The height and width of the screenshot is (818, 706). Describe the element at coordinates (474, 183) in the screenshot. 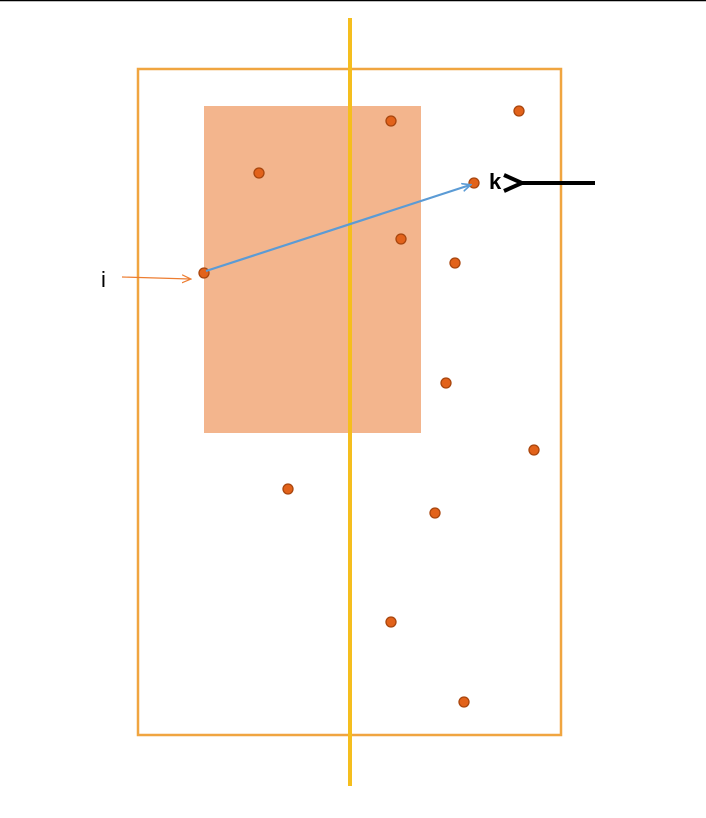

I see `point-k` at that location.